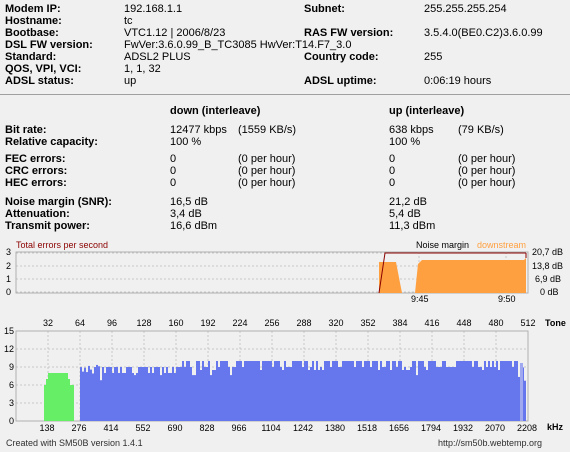  Describe the element at coordinates (173, 171) in the screenshot. I see `crc-down: 0` at that location.